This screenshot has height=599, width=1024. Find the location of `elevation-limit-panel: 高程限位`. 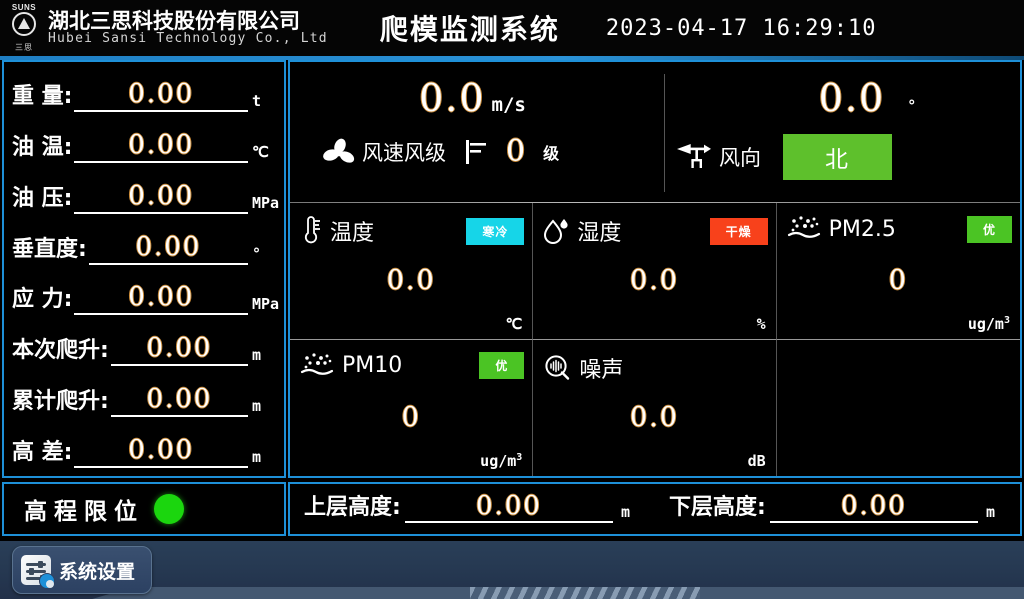

elevation-limit-panel: 高程限位 is located at coordinates (144, 509).